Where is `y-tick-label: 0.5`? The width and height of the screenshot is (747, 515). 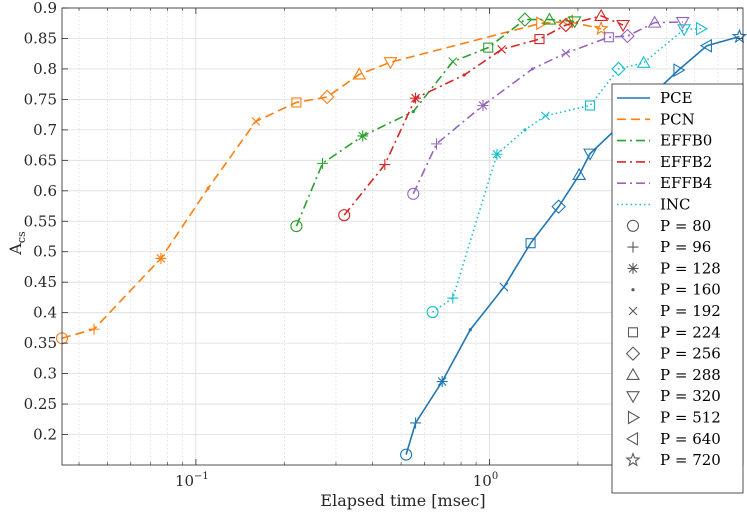 y-tick-label: 0.5 is located at coordinates (45, 252).